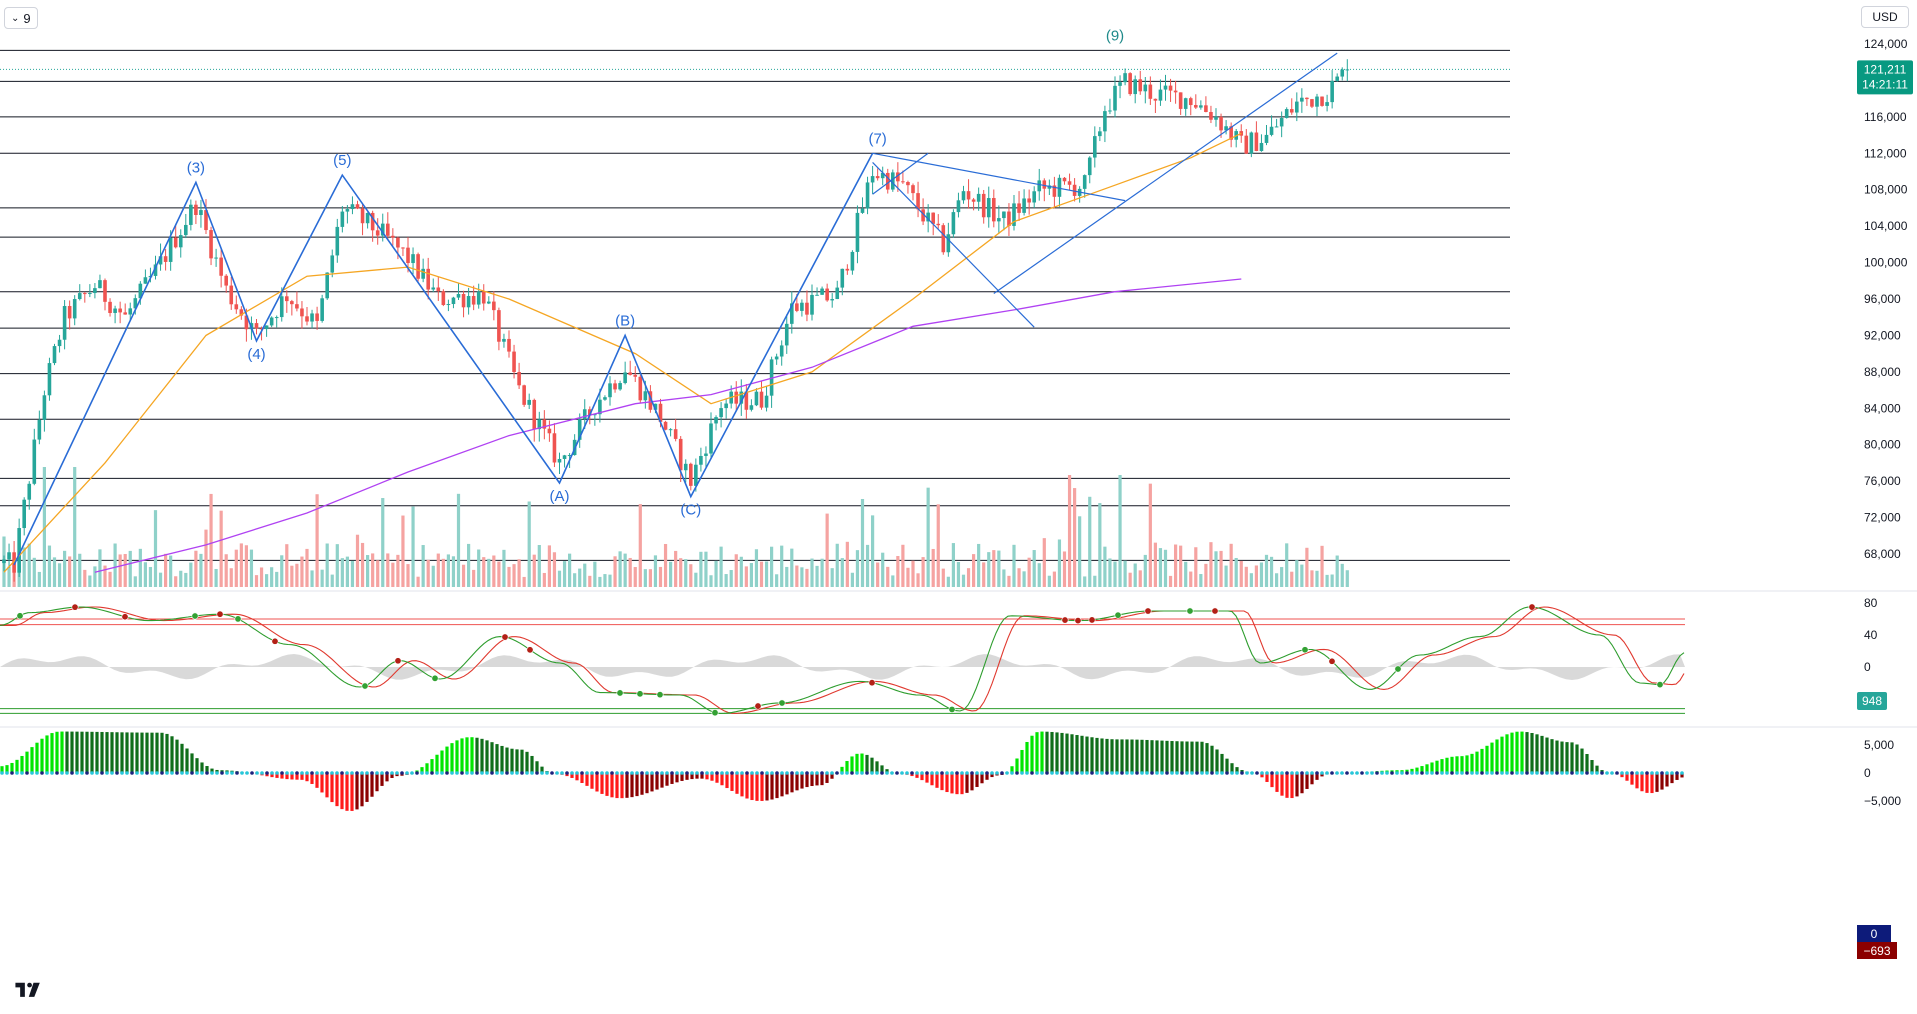 The image size is (1917, 1014). I want to click on macd-tick-label: −5,000, so click(1882, 801).